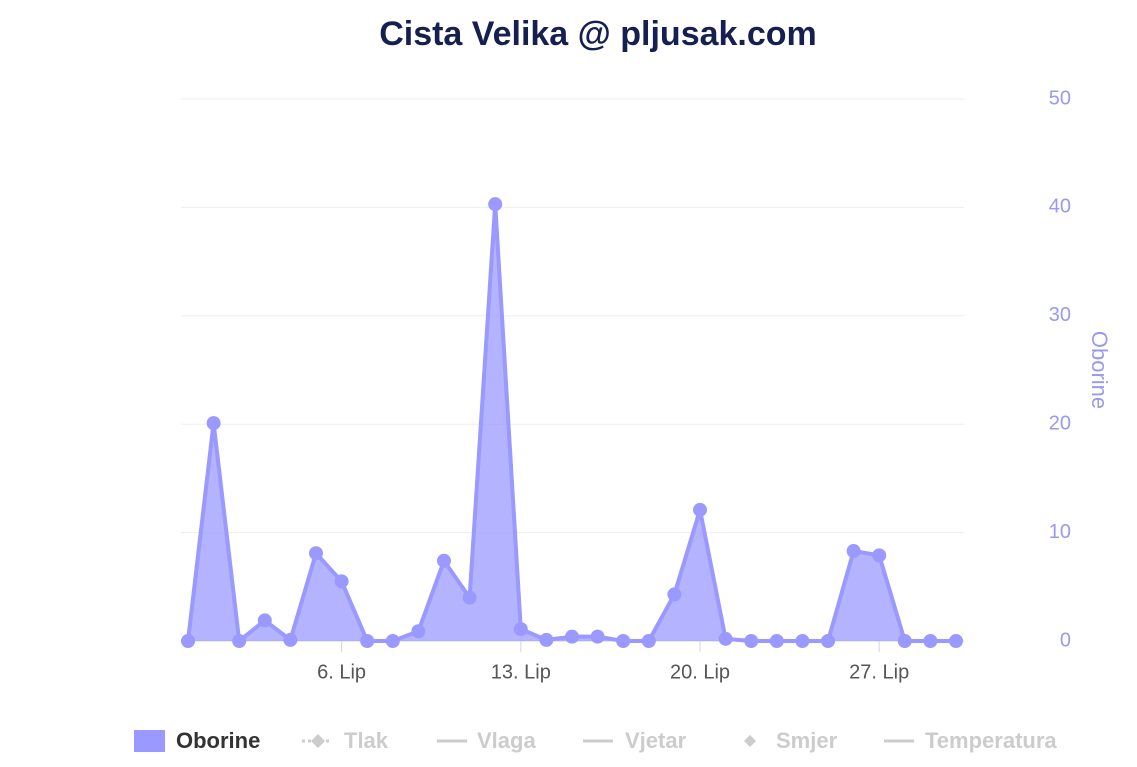 The height and width of the screenshot is (767, 1137). What do you see at coordinates (807, 740) in the screenshot?
I see `legend-label: Smjer` at bounding box center [807, 740].